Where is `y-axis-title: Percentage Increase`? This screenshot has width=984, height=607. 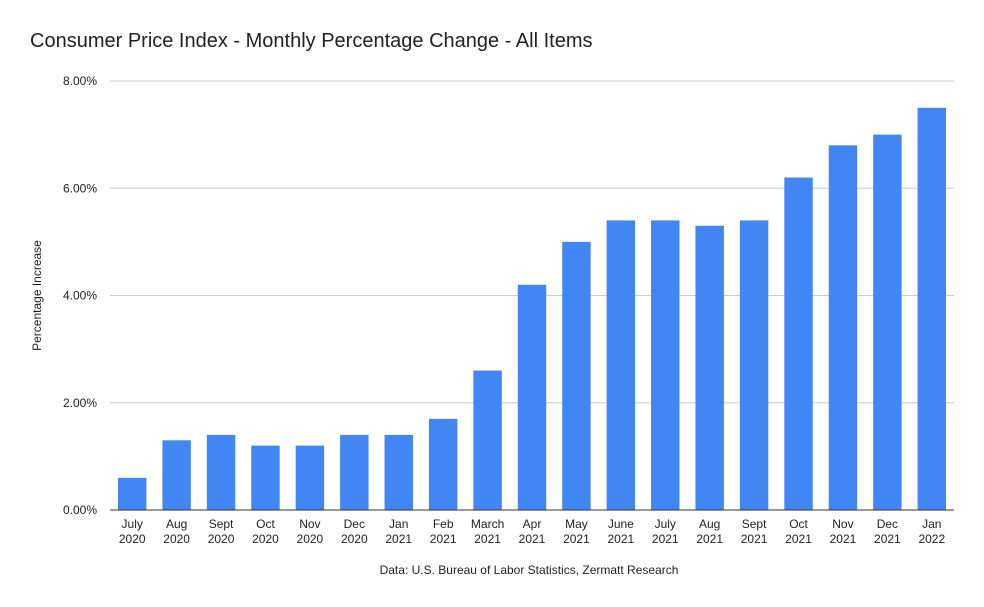
y-axis-title: Percentage Increase is located at coordinates (37, 295).